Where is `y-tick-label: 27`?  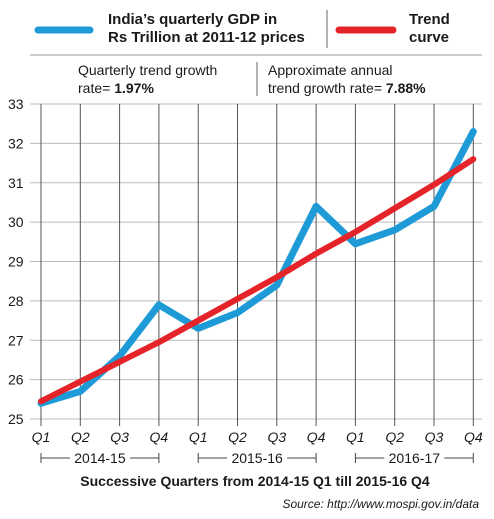 y-tick-label: 27 is located at coordinates (16, 340).